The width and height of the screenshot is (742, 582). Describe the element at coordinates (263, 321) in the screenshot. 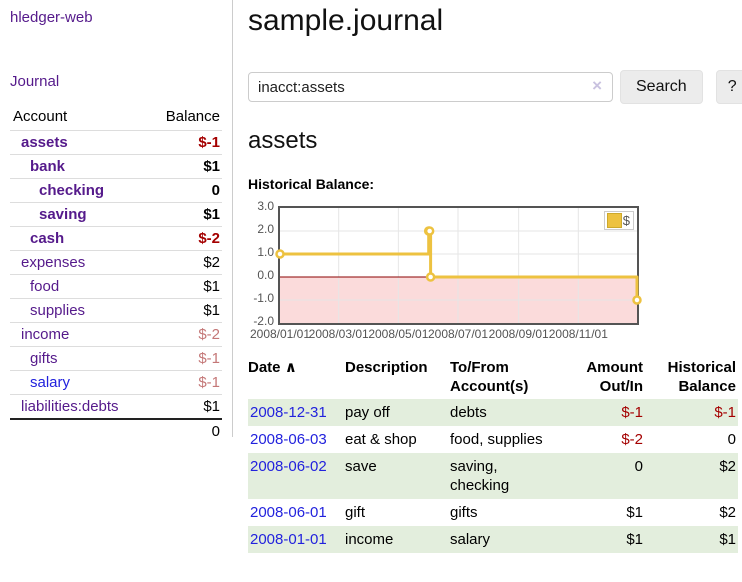

I see `y-axis-tick-label: -2.0` at that location.